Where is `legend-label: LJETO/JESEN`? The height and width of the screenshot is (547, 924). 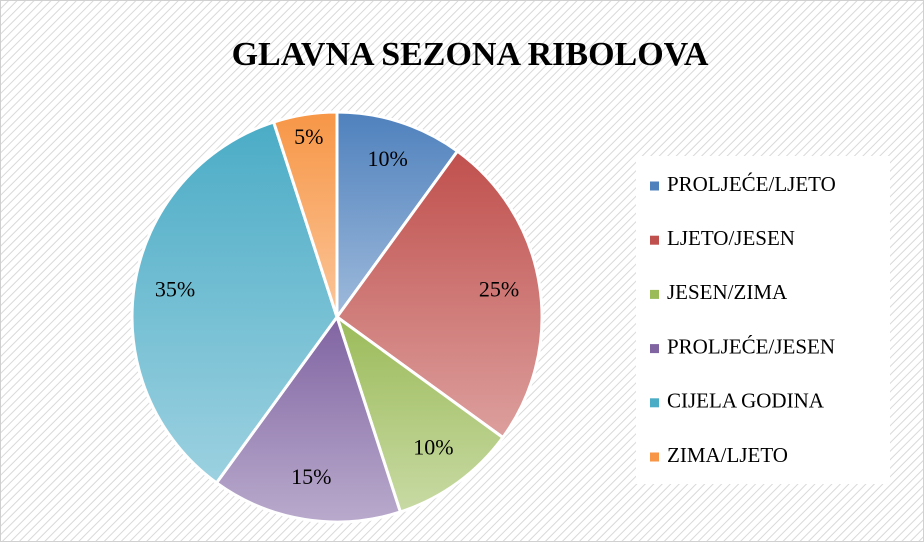 legend-label: LJETO/JESEN is located at coordinates (731, 238).